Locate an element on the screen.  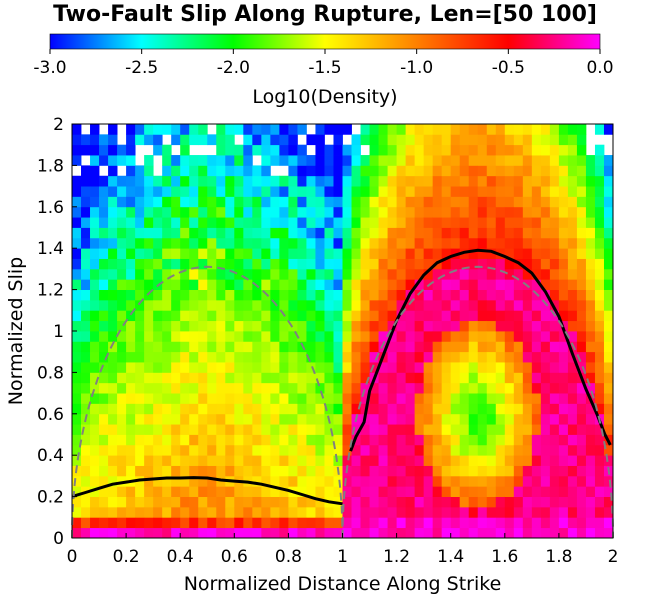
x-tick-label: 0.6 is located at coordinates (234, 557).